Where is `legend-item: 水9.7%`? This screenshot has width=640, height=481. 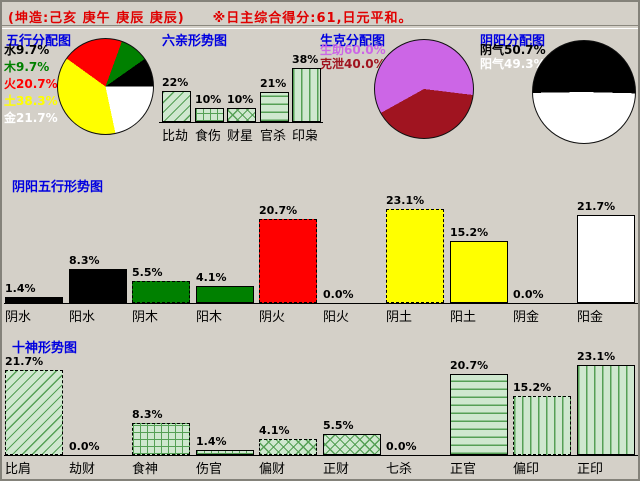 legend-item: 水9.7% is located at coordinates (27, 50).